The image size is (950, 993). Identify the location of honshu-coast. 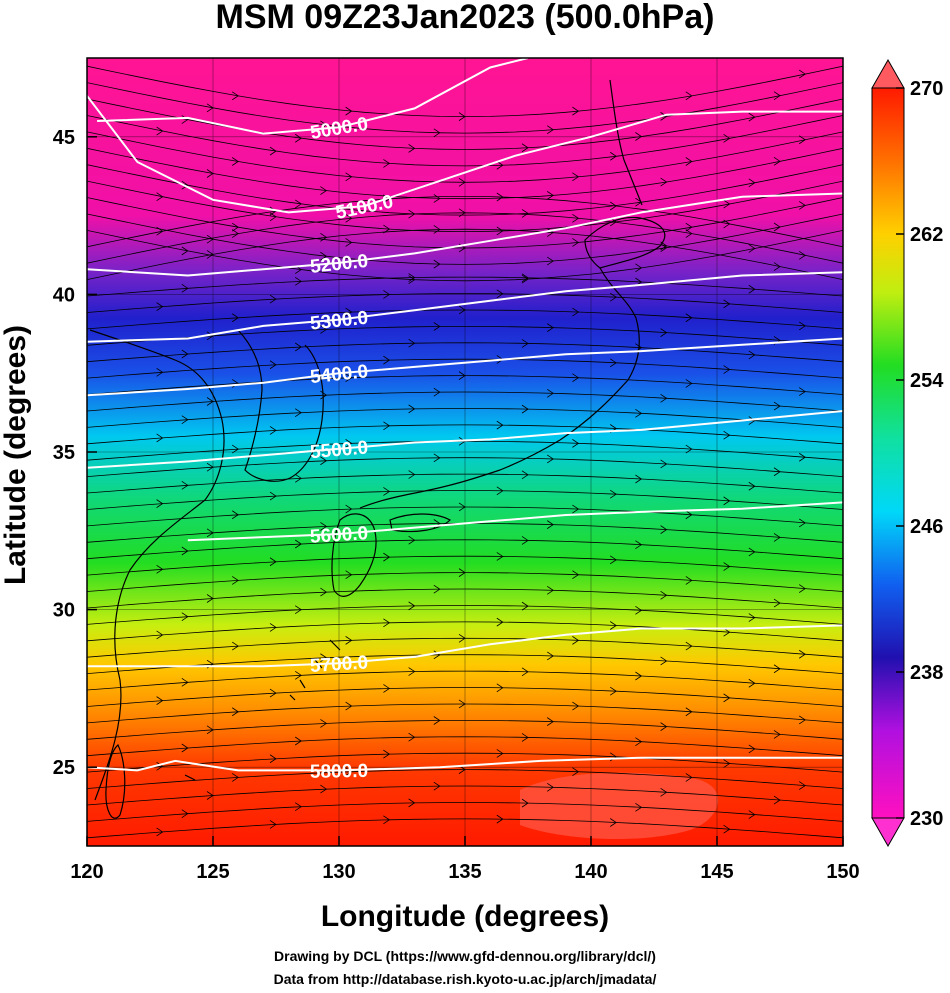
(499, 388).